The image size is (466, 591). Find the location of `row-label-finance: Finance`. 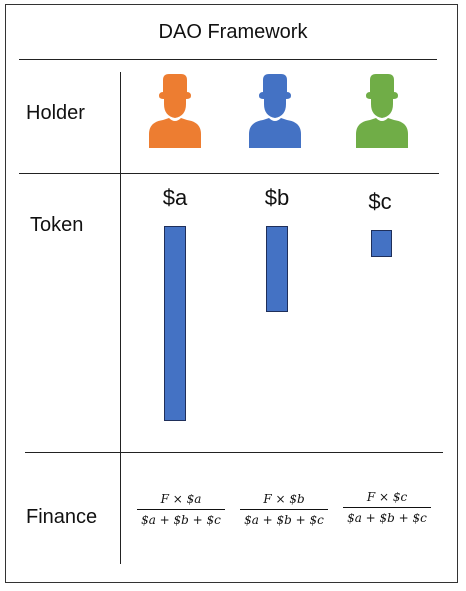

row-label-finance: Finance is located at coordinates (62, 517).